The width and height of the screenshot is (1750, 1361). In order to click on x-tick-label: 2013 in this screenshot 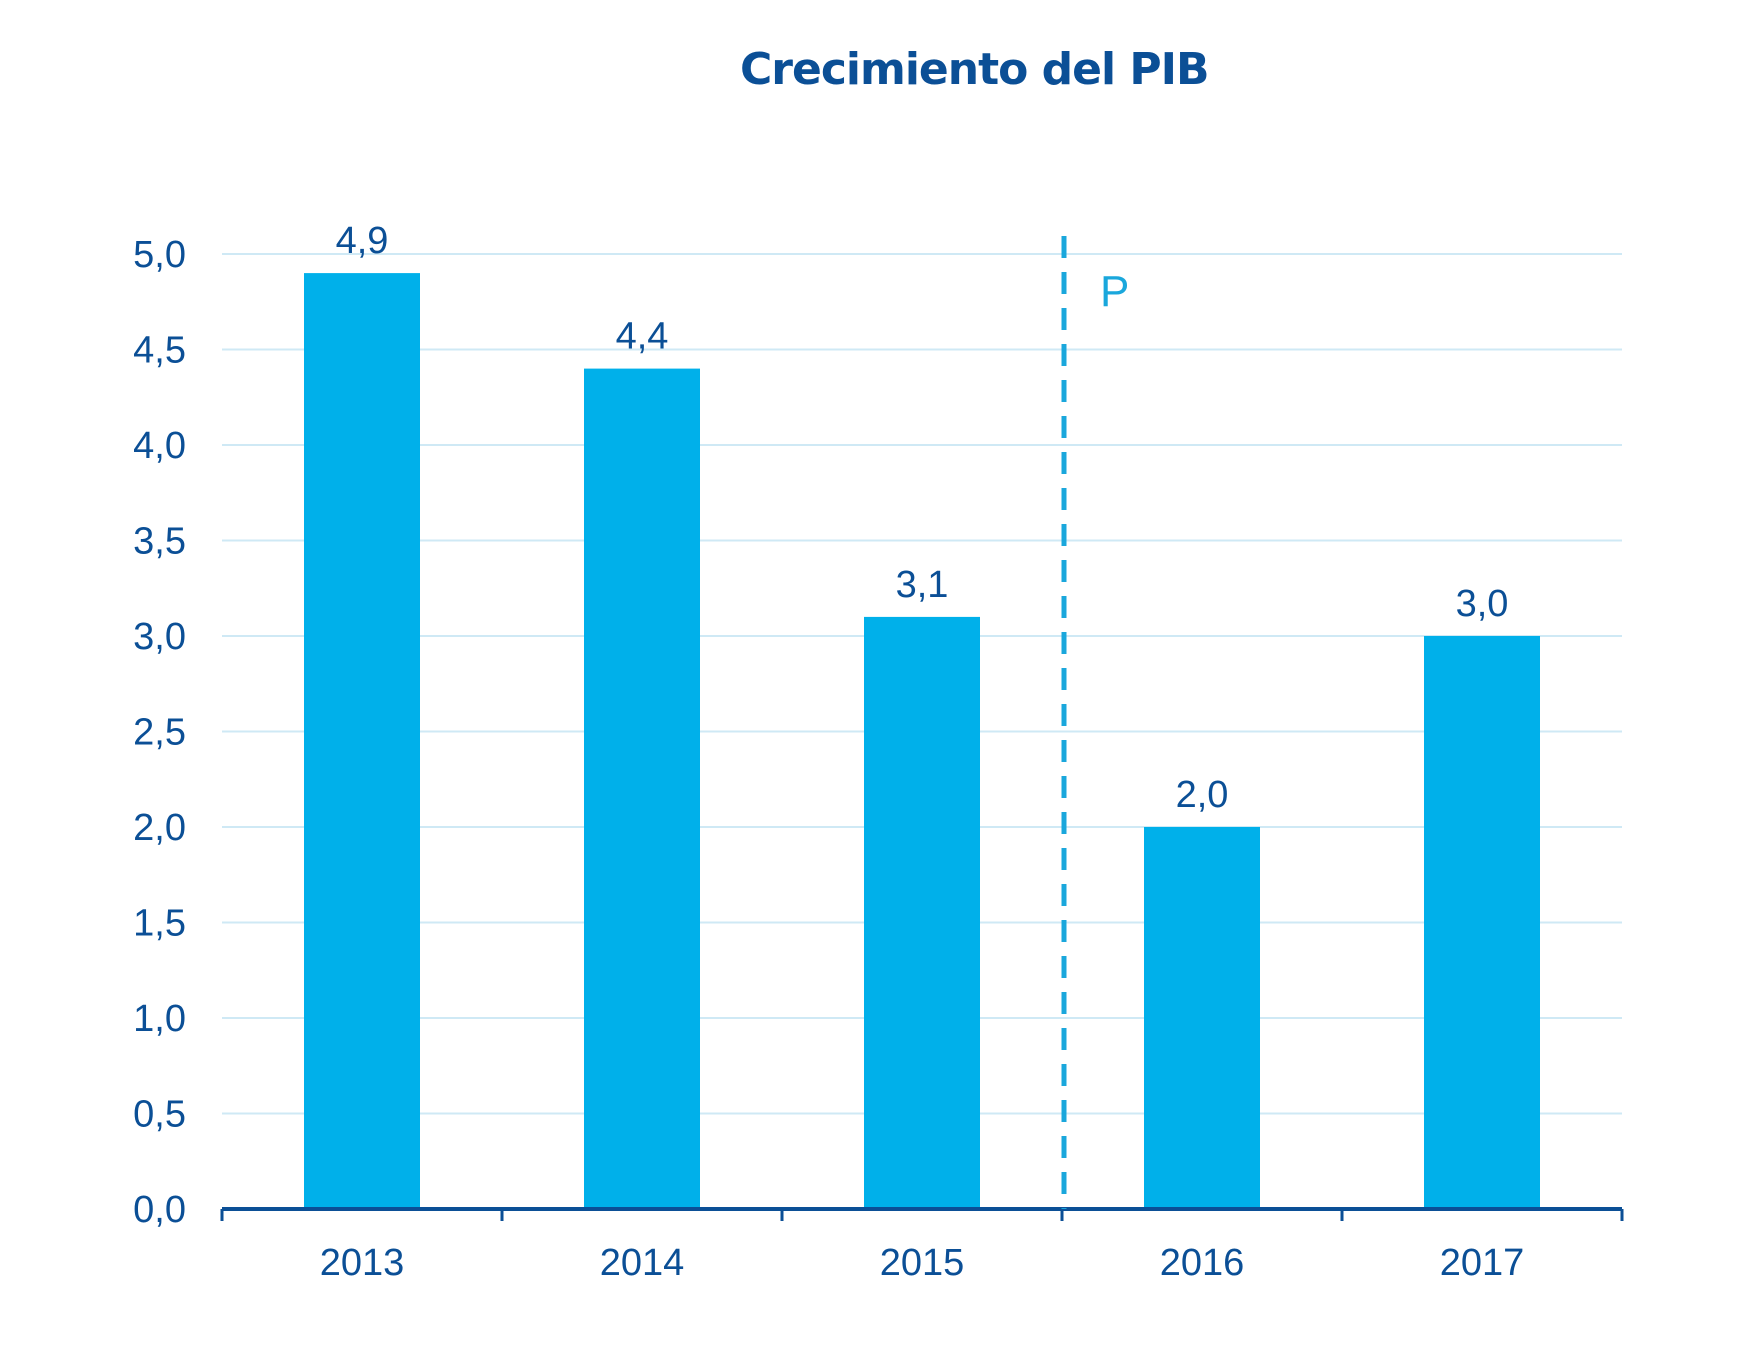, I will do `click(362, 1263)`.